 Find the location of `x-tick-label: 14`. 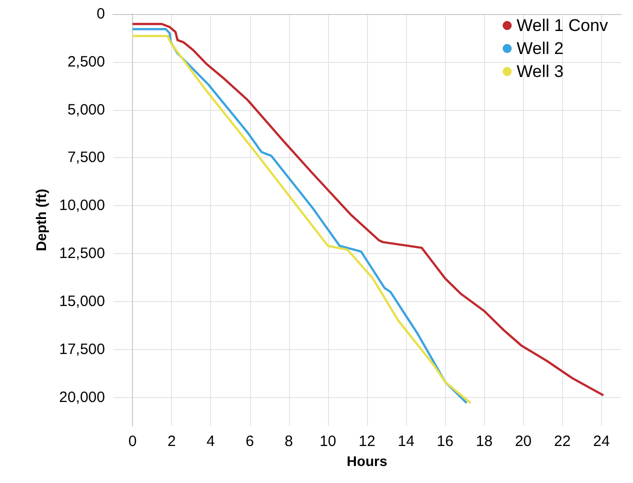

x-tick-label: 14 is located at coordinates (406, 441).